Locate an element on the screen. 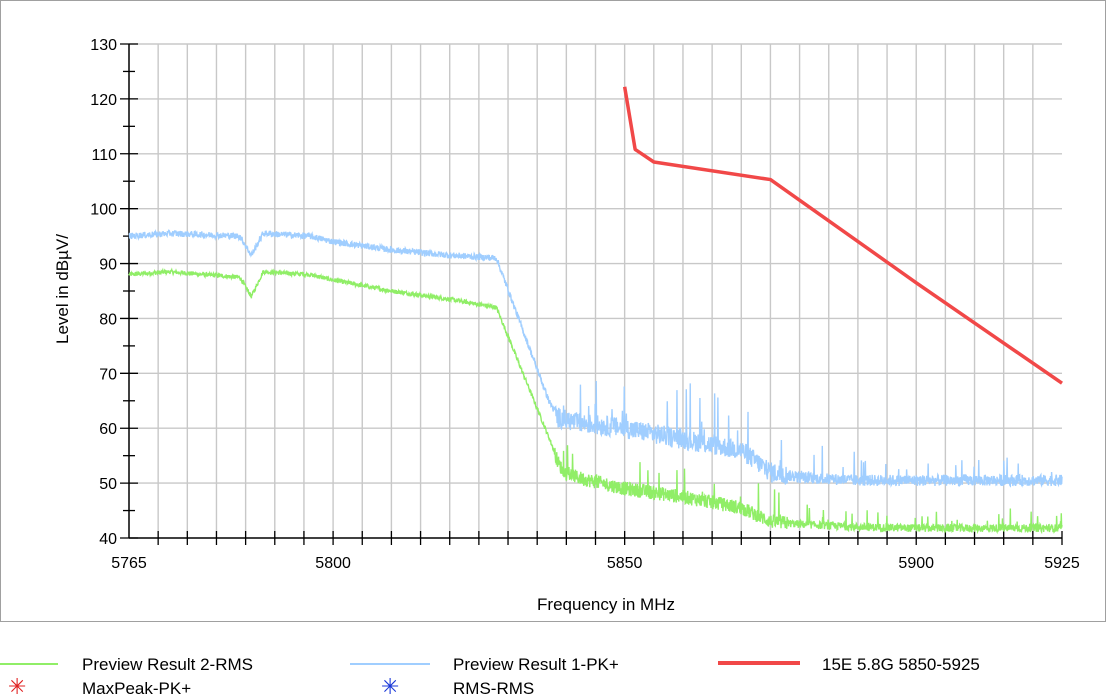 The image size is (1108, 699). y-tick-label: 40 is located at coordinates (108, 539).